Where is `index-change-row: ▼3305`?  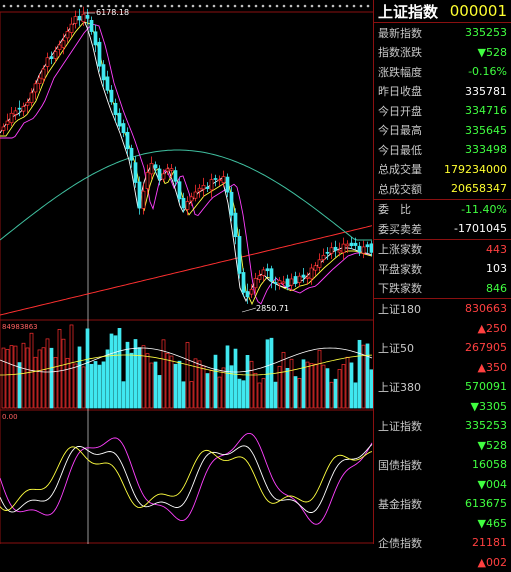 index-change-row: ▼3305 is located at coordinates (442, 407).